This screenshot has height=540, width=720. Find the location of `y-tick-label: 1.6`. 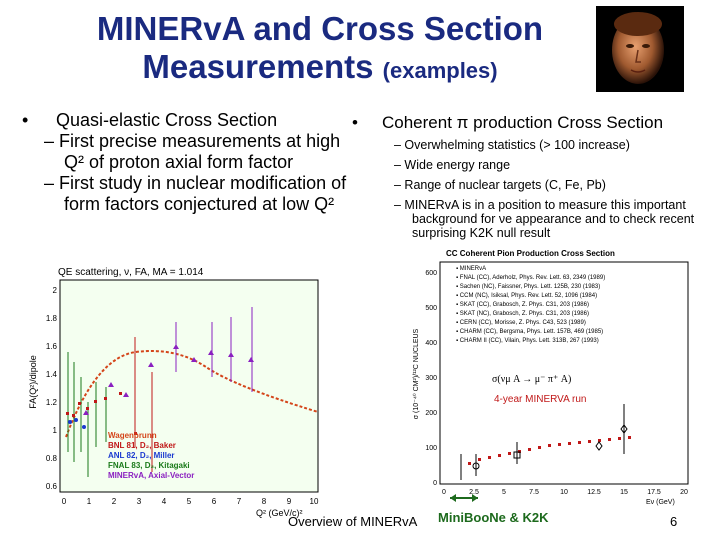

y-tick-label: 1.6 is located at coordinates (52, 346).